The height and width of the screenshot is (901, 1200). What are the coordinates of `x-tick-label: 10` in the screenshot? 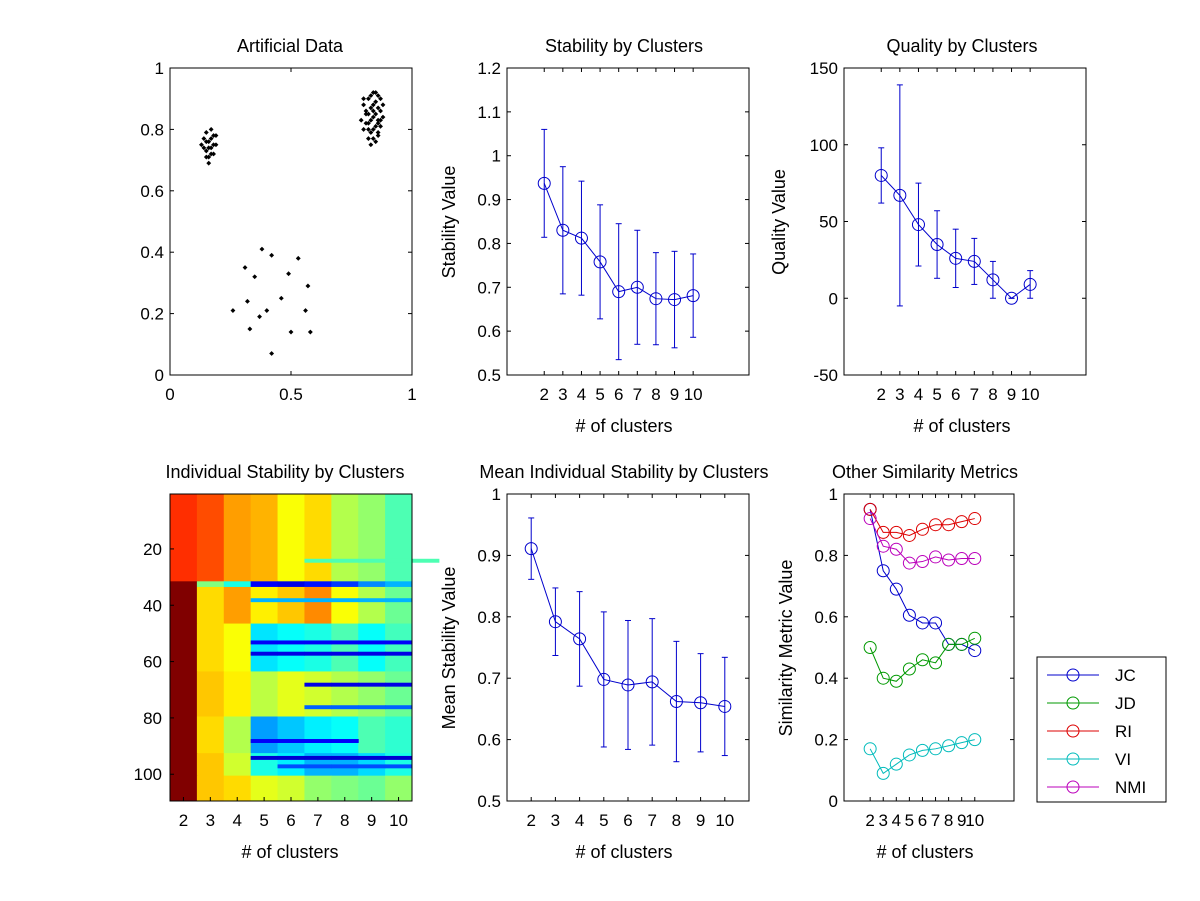 It's located at (398, 820).